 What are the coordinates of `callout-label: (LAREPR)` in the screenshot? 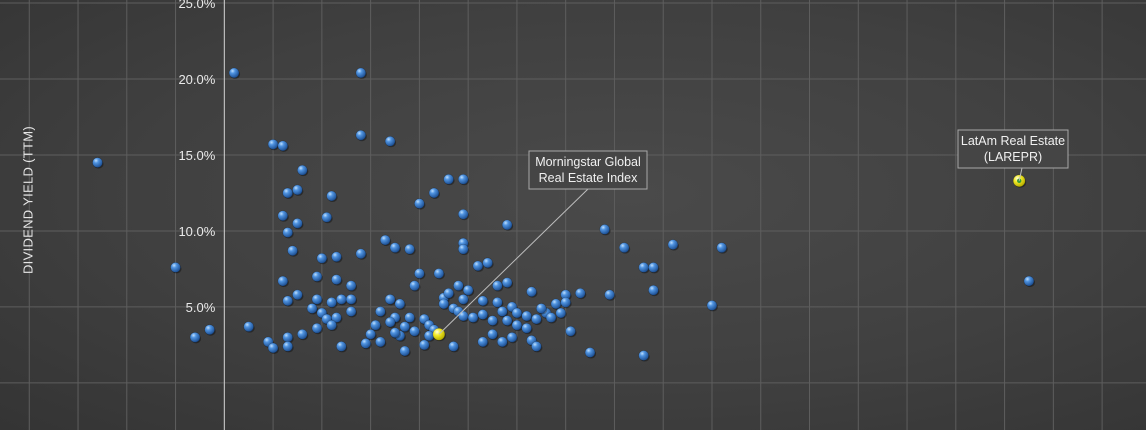 It's located at (1013, 157).